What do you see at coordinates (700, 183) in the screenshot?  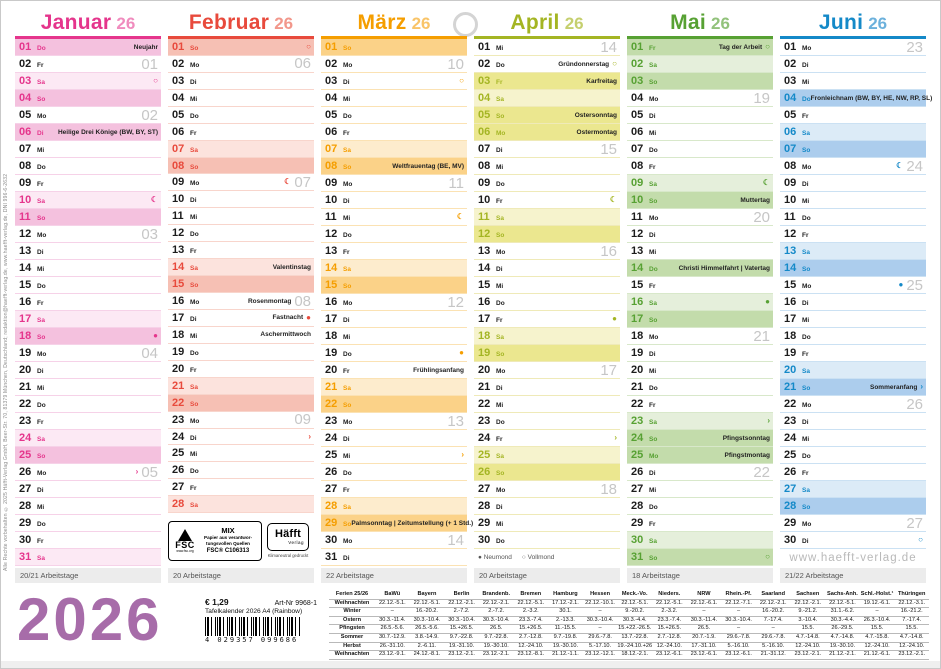 I see `day-row: 09 Sa ☾` at bounding box center [700, 183].